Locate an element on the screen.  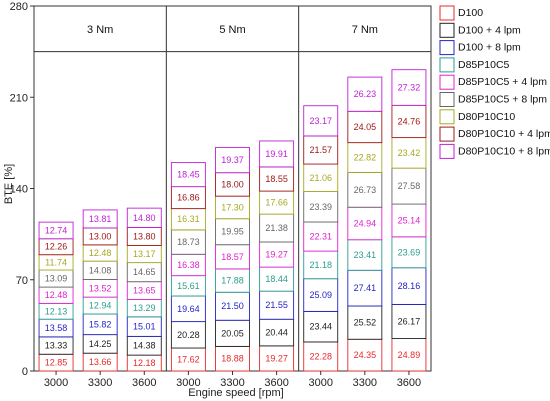
segment-label: 13.17 is located at coordinates (144, 254).